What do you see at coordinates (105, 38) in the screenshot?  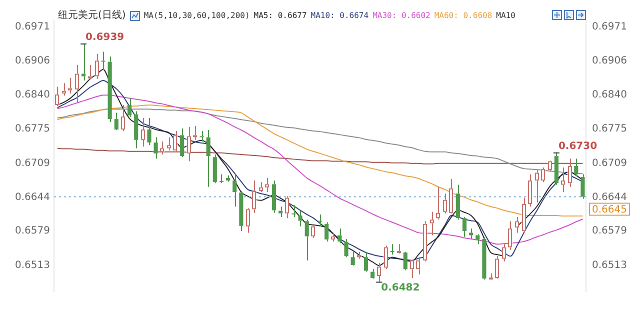 I see `annotation: 0.6939` at bounding box center [105, 38].